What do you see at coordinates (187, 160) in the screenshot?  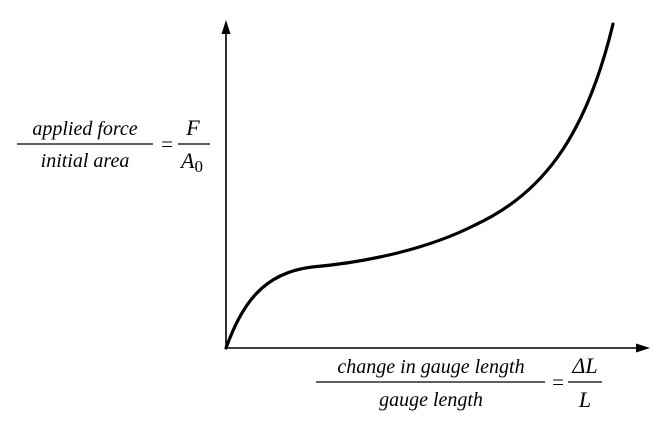 I see `y-label-symbol-A: A` at bounding box center [187, 160].